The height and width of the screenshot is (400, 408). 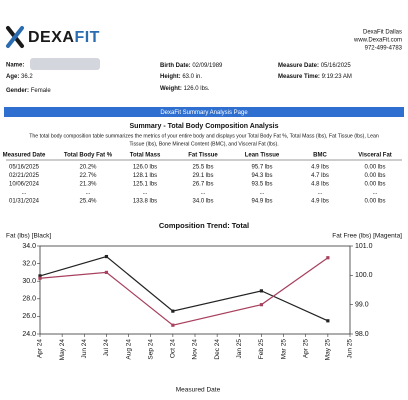 What do you see at coordinates (15, 37) in the screenshot?
I see `logo-mark` at bounding box center [15, 37].